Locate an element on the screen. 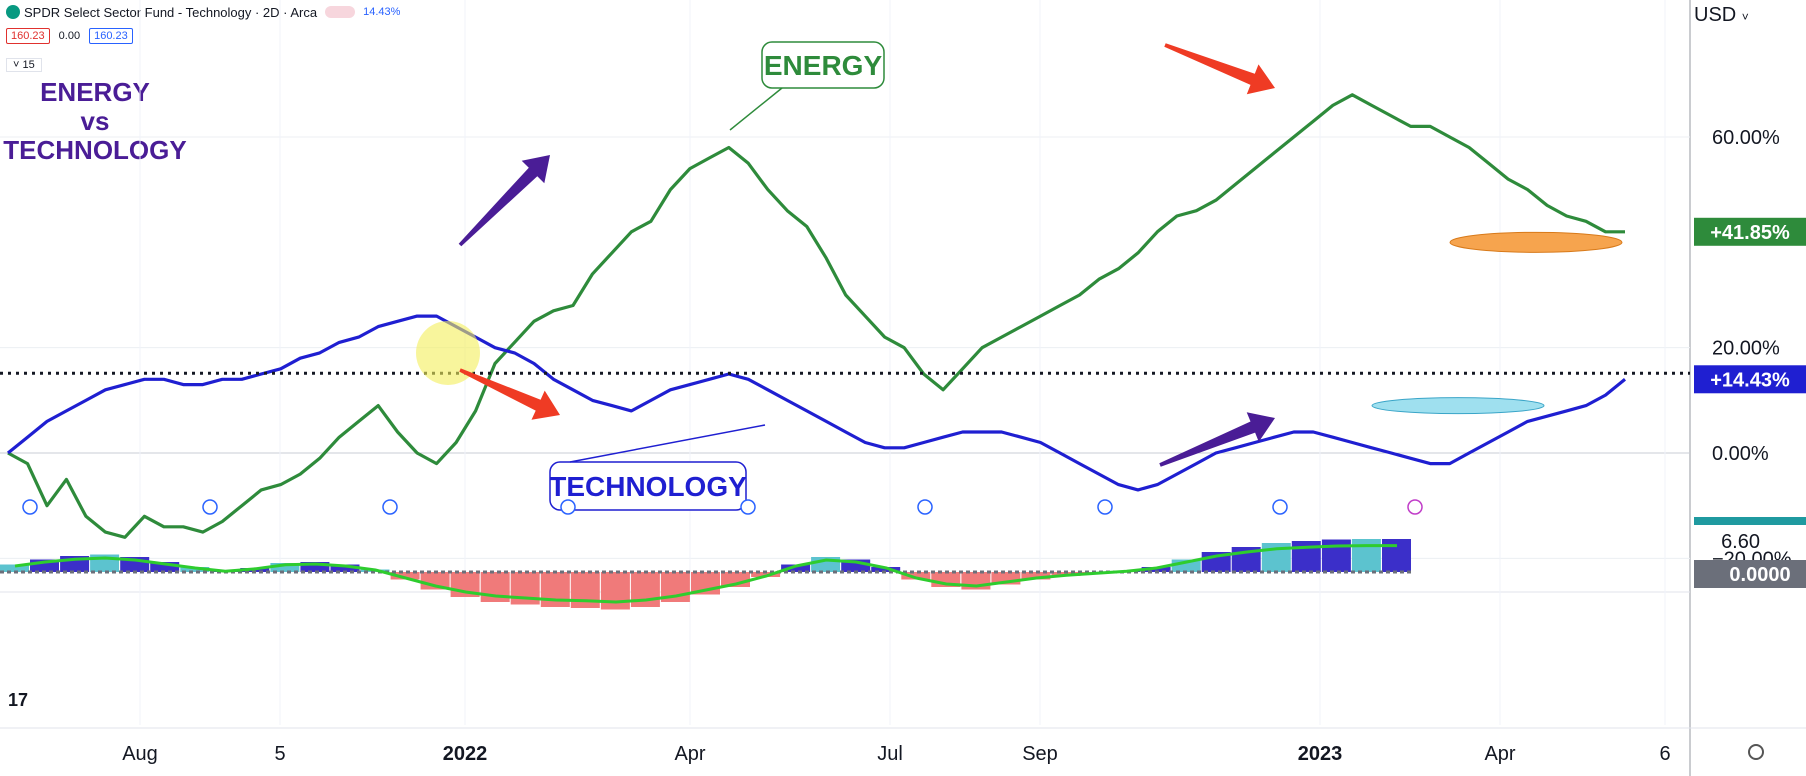 Image resolution: width=1806 pixels, height=776 pixels. change-value: 0.00 is located at coordinates (69, 36).